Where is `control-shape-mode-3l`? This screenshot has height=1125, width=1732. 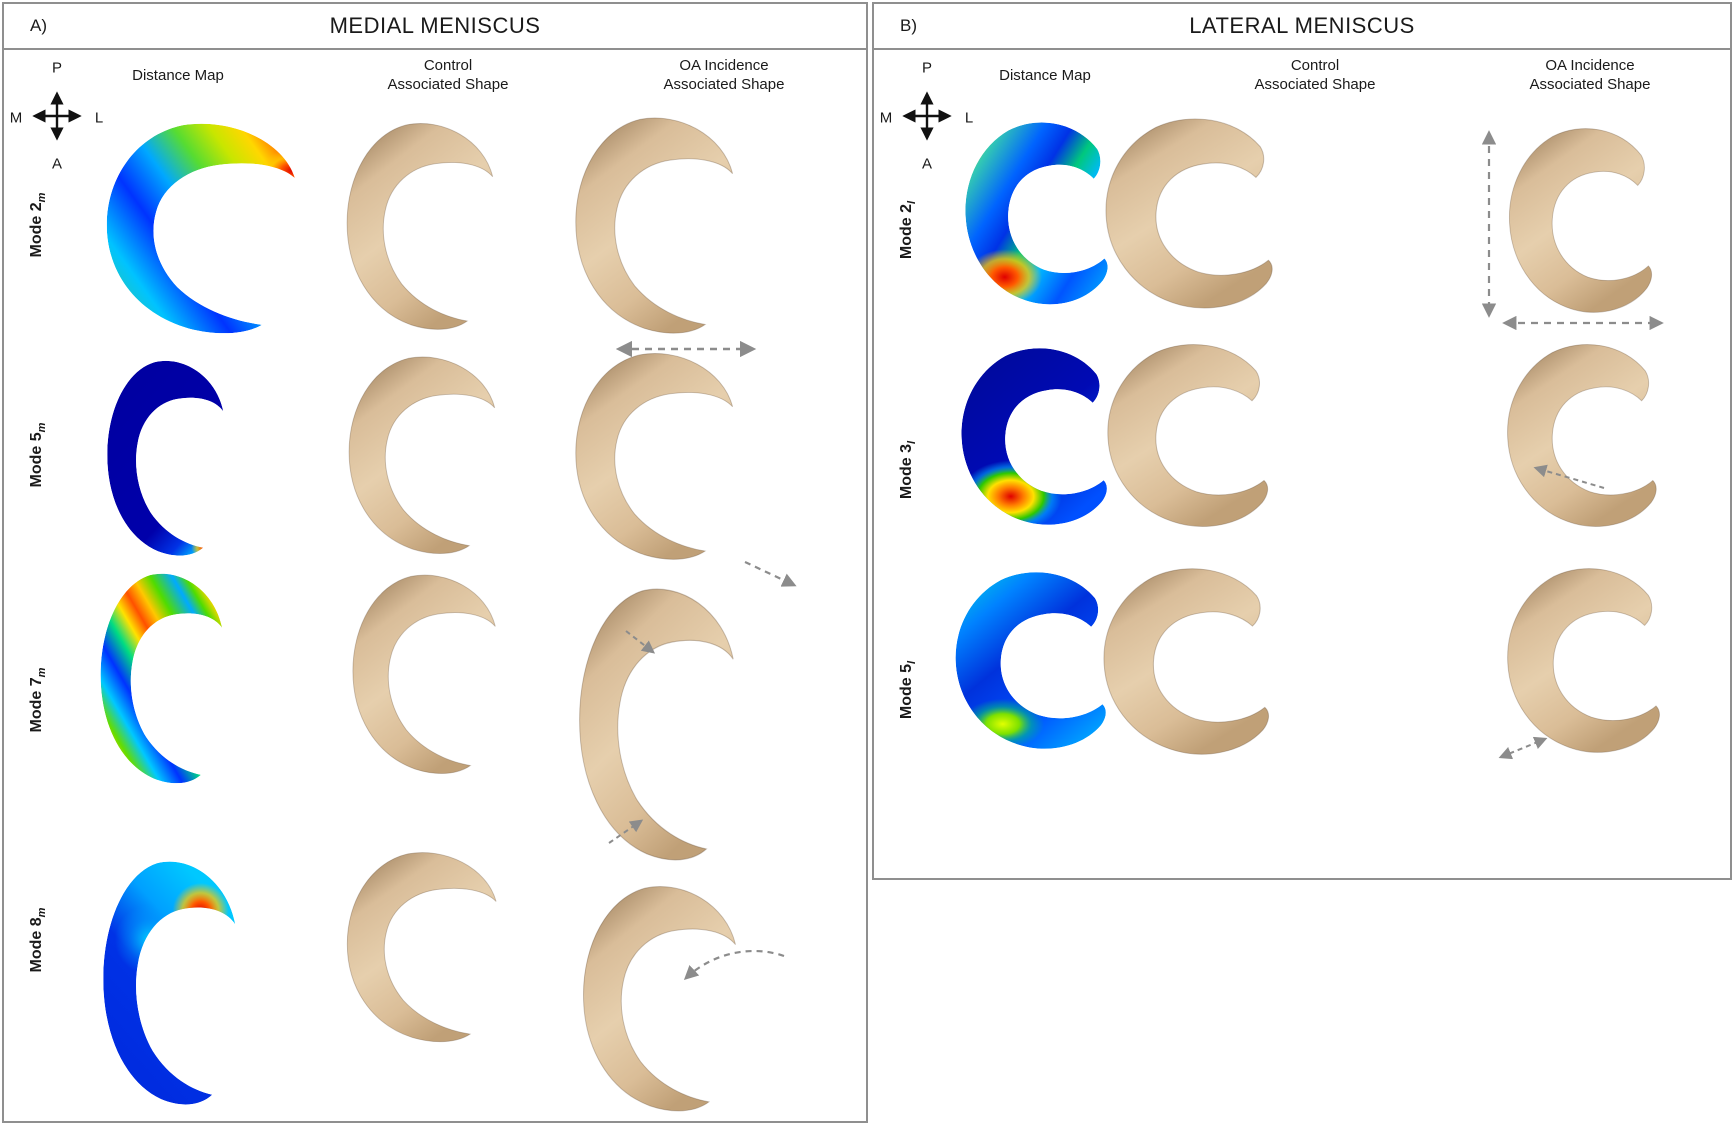
control-shape-mode-3l is located at coordinates (1204, 436).